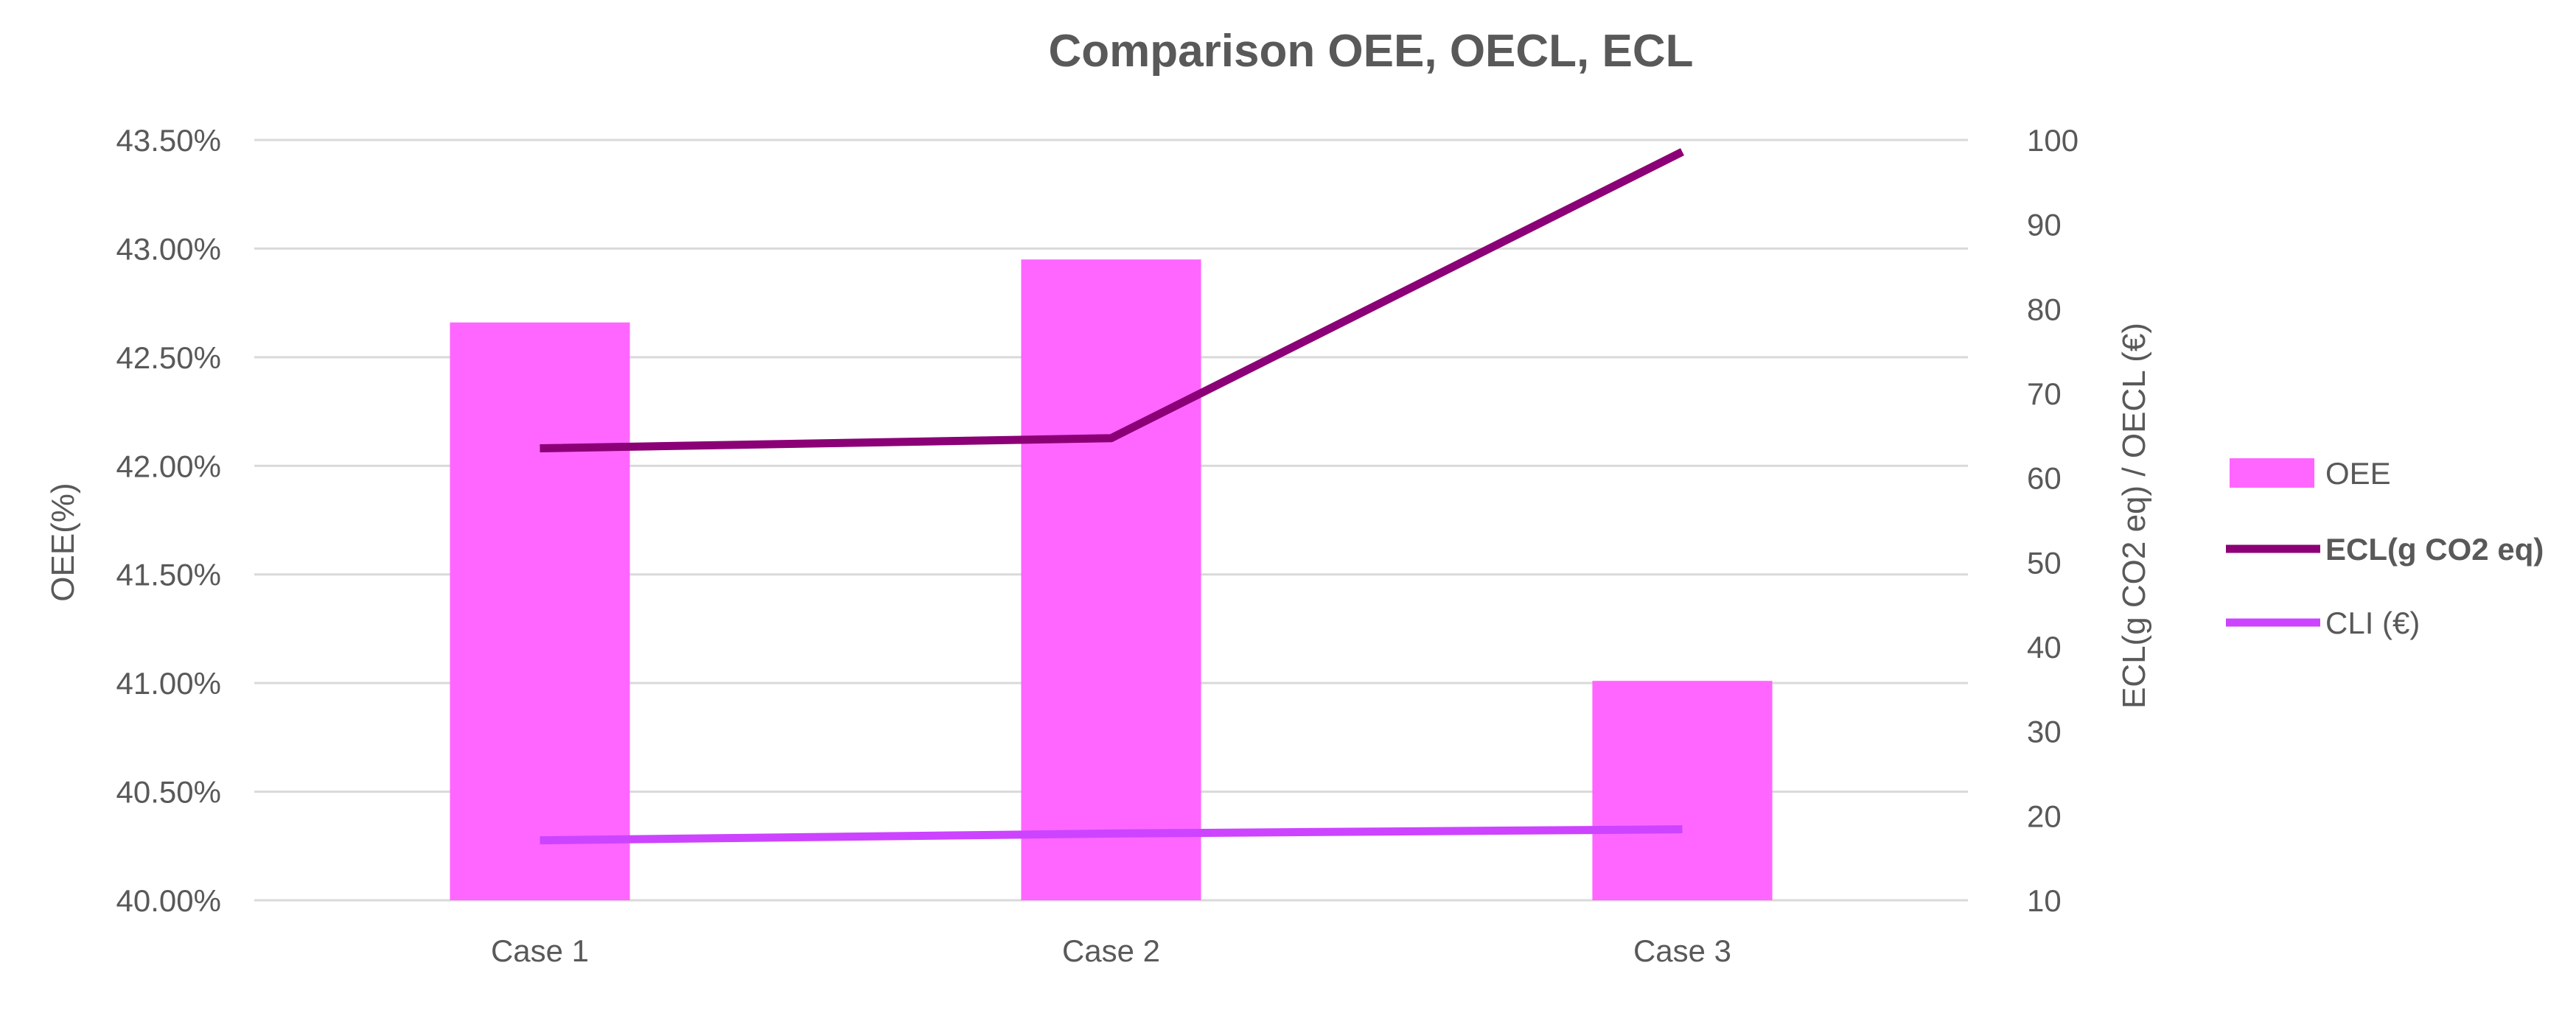 The height and width of the screenshot is (1013, 2576). What do you see at coordinates (2272, 473) in the screenshot?
I see `legend-swatch-oee` at bounding box center [2272, 473].